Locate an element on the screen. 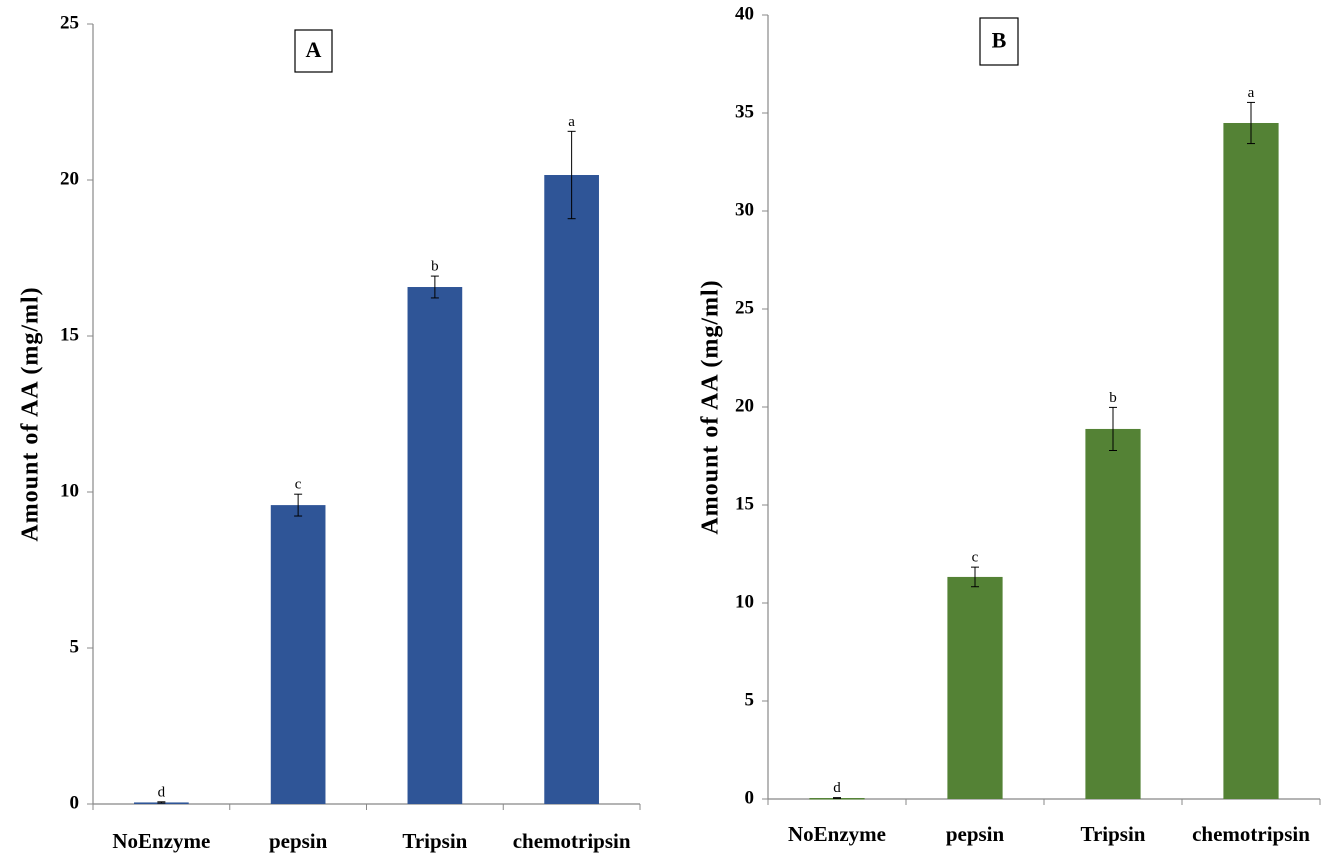 This screenshot has height=864, width=1329. chart-title: B is located at coordinates (999, 40).